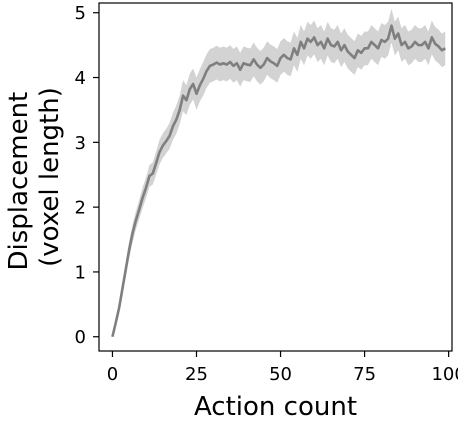 The height and width of the screenshot is (422, 458). I want to click on y-tick-label: 2, so click(80, 208).